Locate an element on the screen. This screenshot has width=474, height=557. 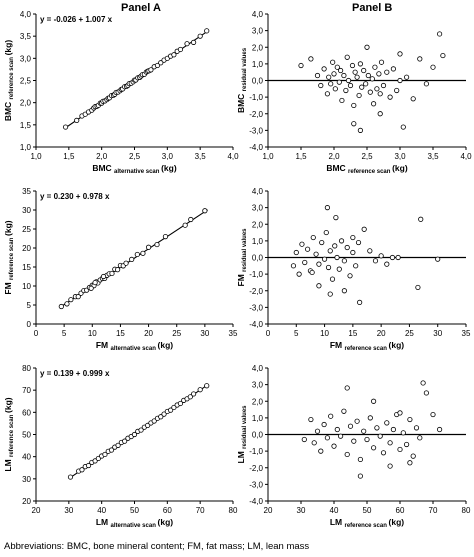
y-axis-label: FM reference scan (kg) is located at coordinates (9, 257).